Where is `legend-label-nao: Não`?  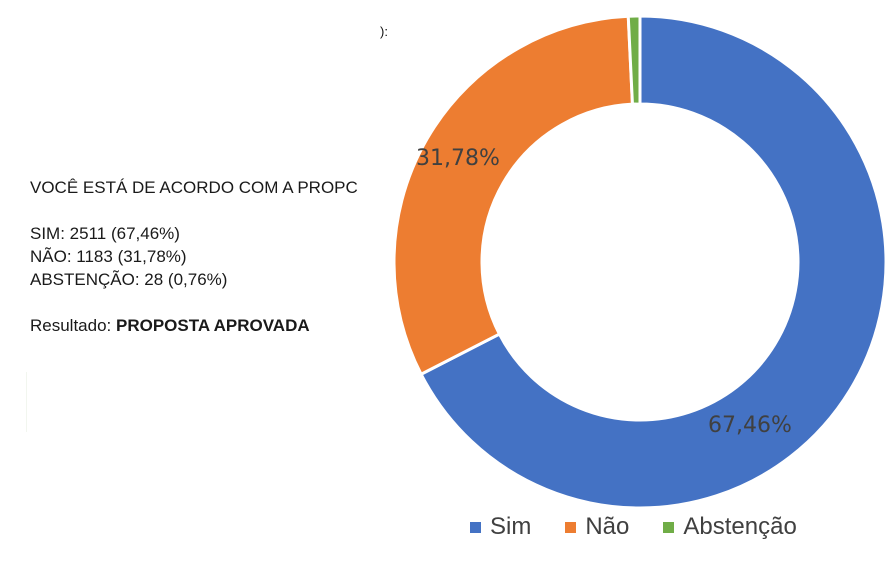 legend-label-nao: Não is located at coordinates (607, 526).